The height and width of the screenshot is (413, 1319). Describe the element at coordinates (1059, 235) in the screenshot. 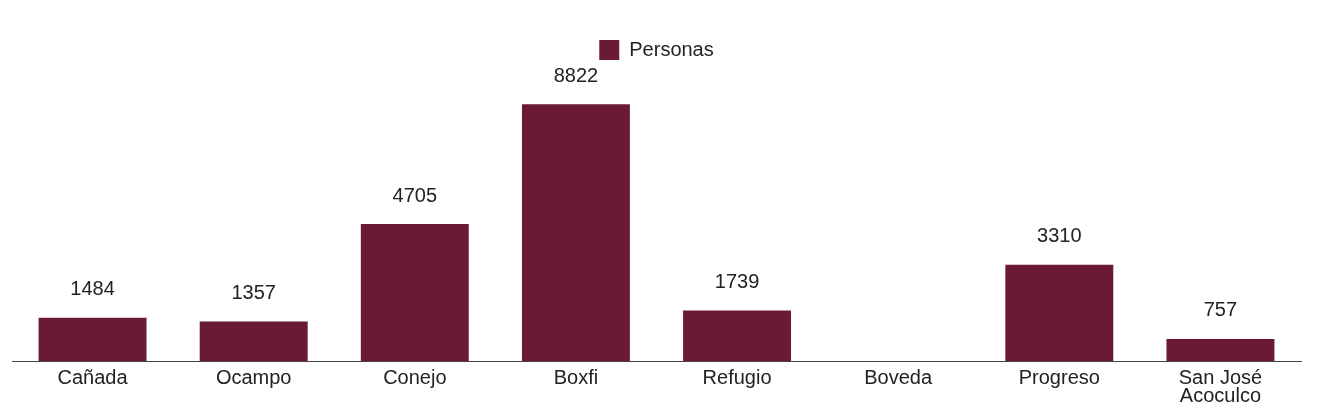

I see `data-label: 3310` at that location.